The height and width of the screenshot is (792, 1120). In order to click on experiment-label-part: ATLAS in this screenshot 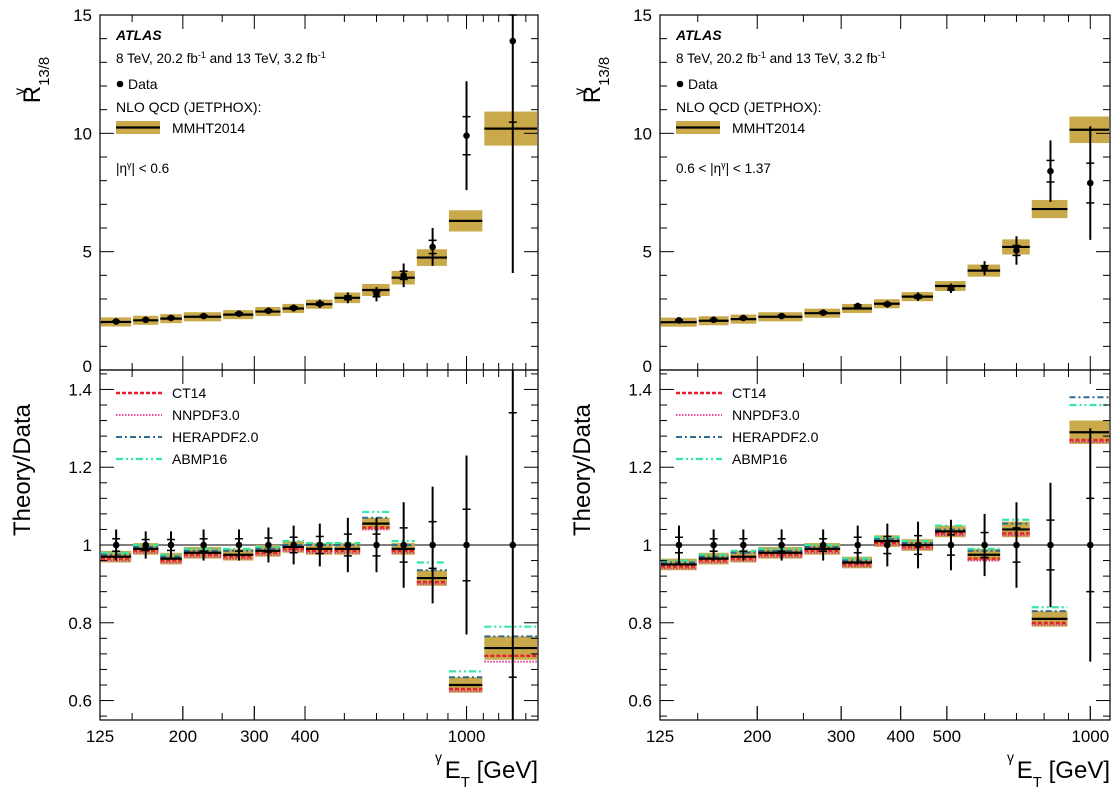, I will do `click(138, 35)`.